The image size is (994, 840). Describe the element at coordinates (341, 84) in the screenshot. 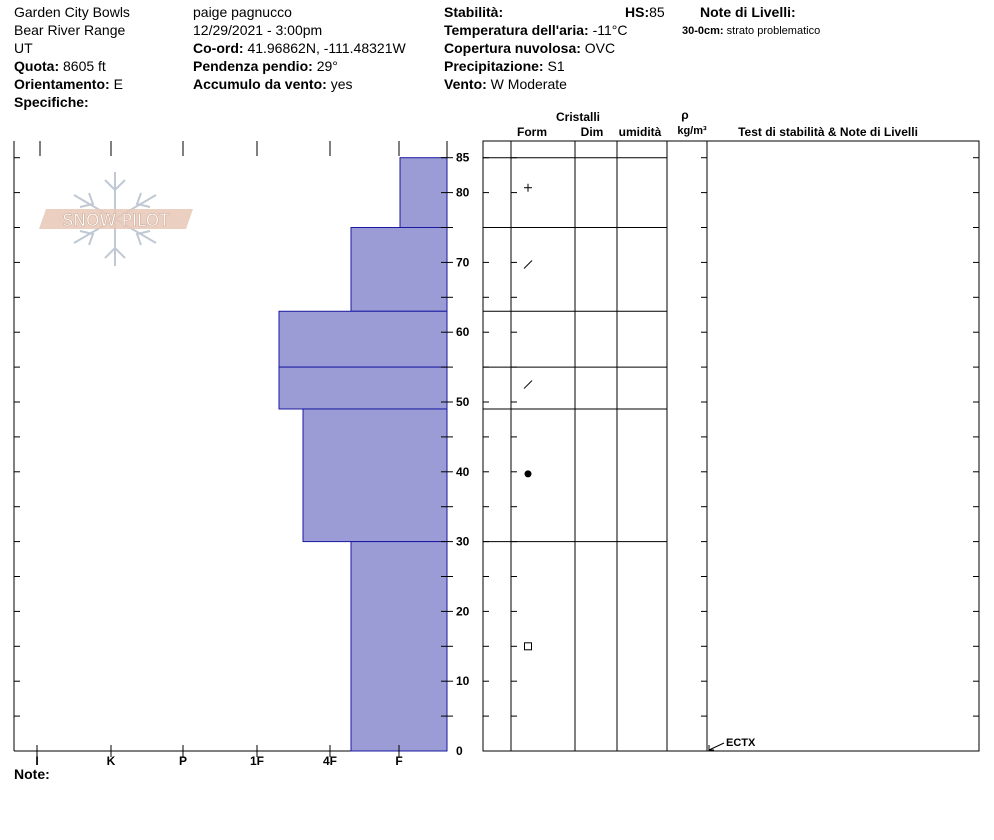

I see `wind-loading-value: yes` at that location.